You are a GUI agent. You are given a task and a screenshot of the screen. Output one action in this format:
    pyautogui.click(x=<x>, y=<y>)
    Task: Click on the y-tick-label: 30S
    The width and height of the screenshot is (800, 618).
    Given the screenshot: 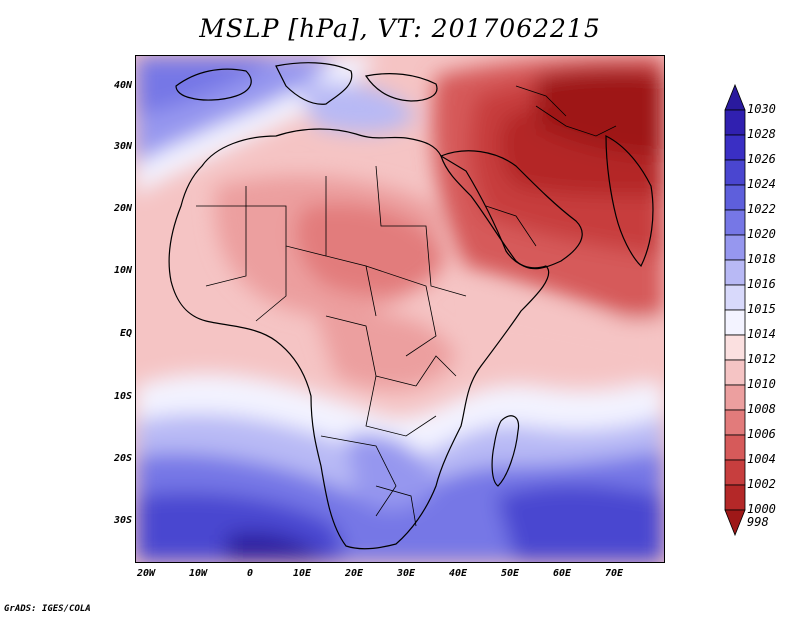 What is the action you would take?
    pyautogui.click(x=122, y=520)
    